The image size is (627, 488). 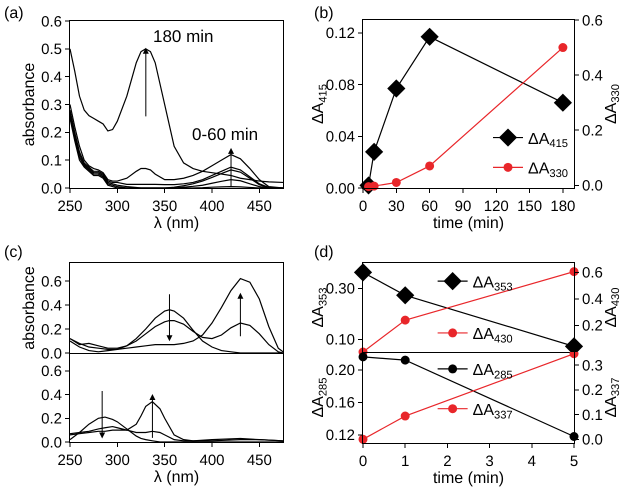 I want to click on text: (c), so click(x=13, y=252).